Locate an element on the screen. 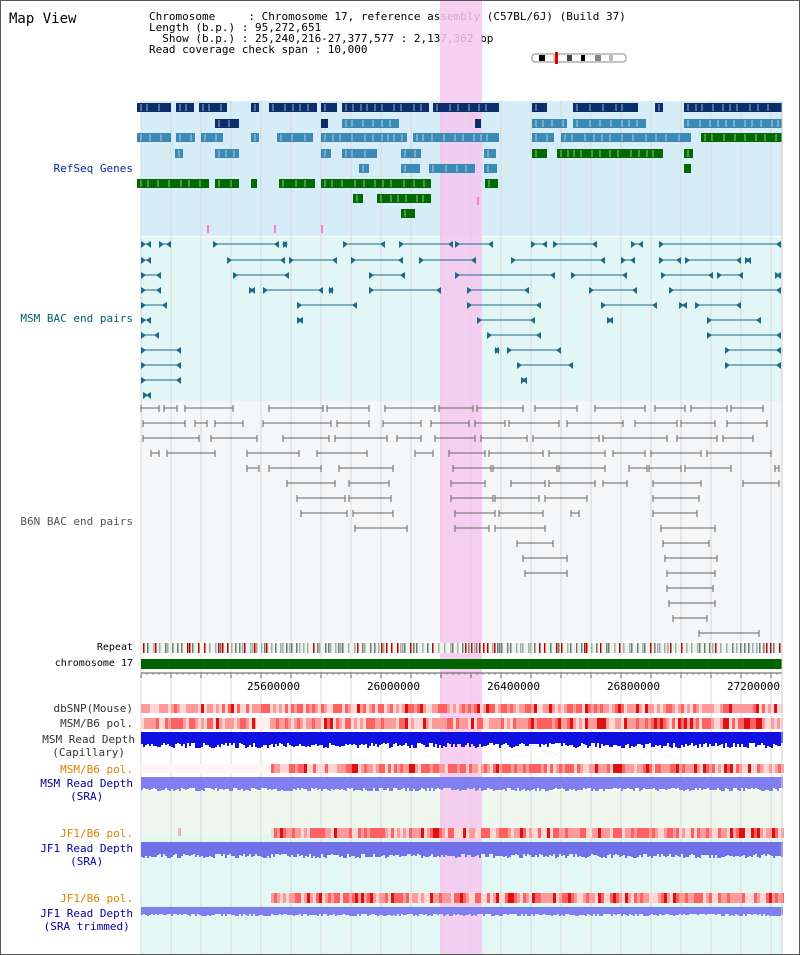 The image size is (800, 955). track-label-b6n-bac: B6N BAC end pairs is located at coordinates (76, 521).